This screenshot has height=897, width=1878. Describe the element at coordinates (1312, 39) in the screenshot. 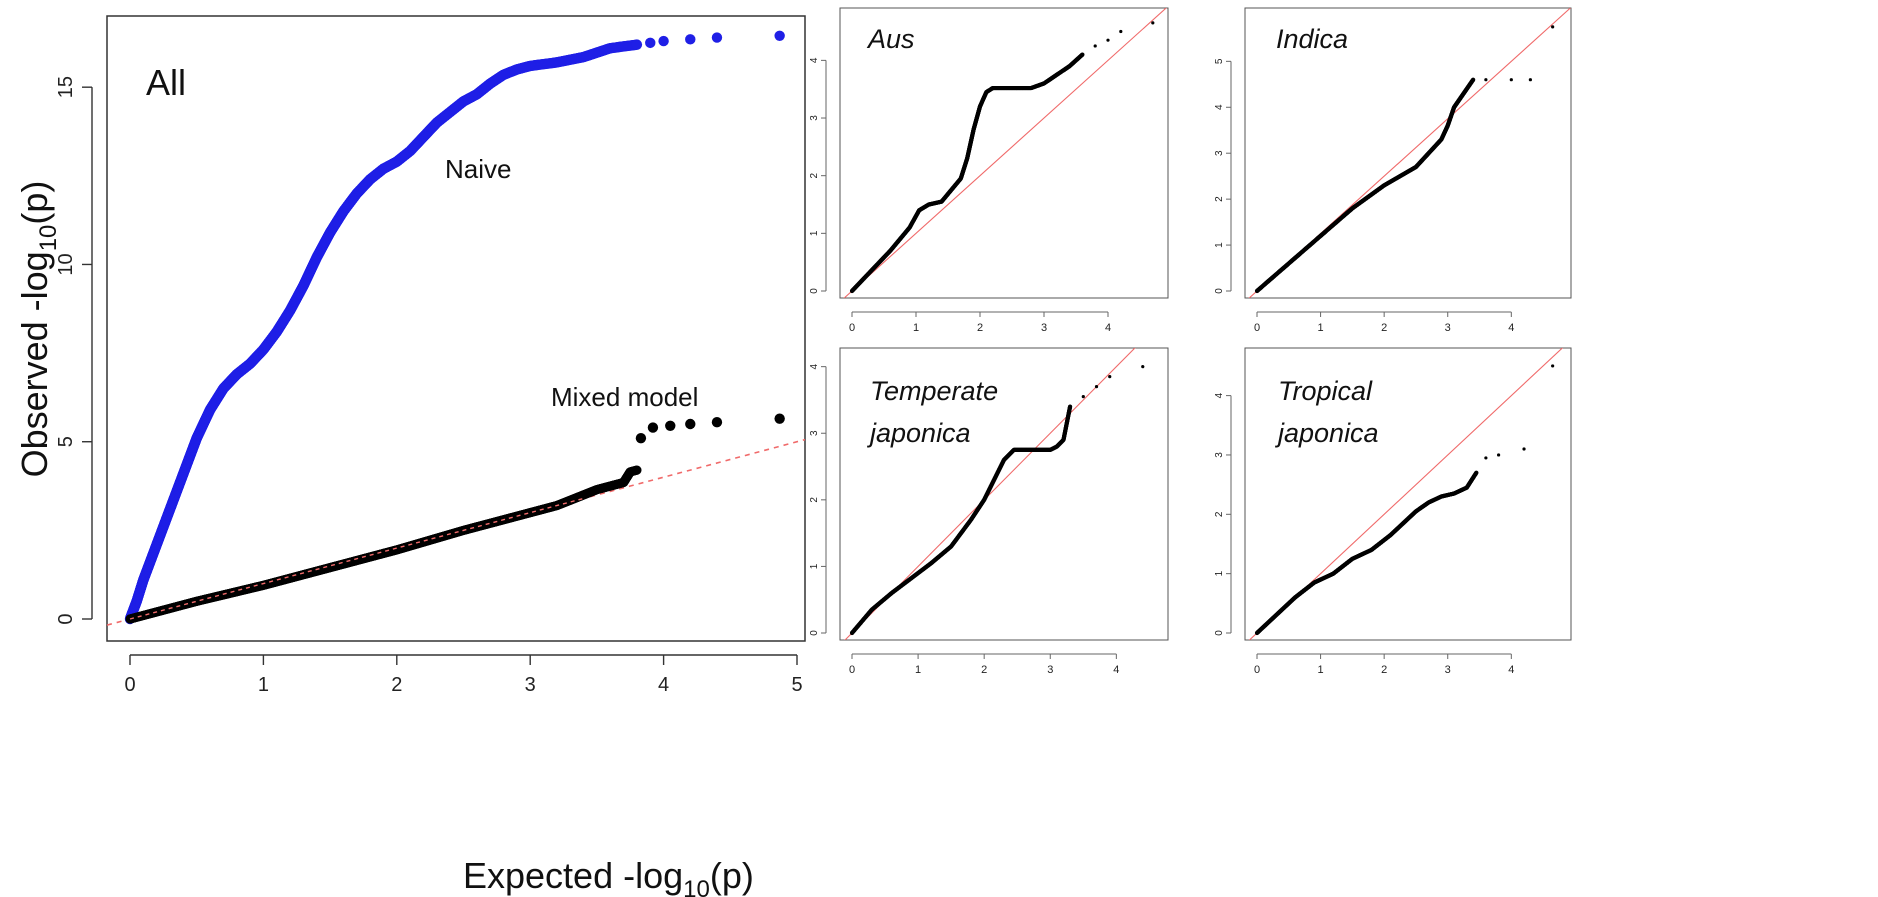

I see `panel-label-indica: Indica` at that location.